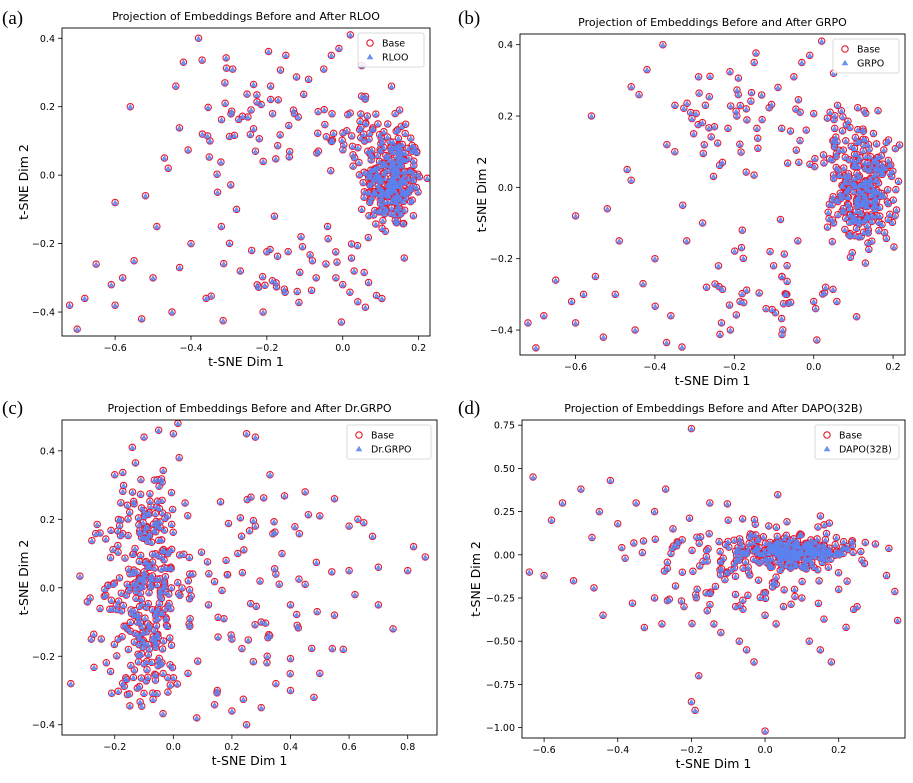 This screenshot has height=783, width=913. What do you see at coordinates (866, 56) in the screenshot?
I see `legend-box` at bounding box center [866, 56].